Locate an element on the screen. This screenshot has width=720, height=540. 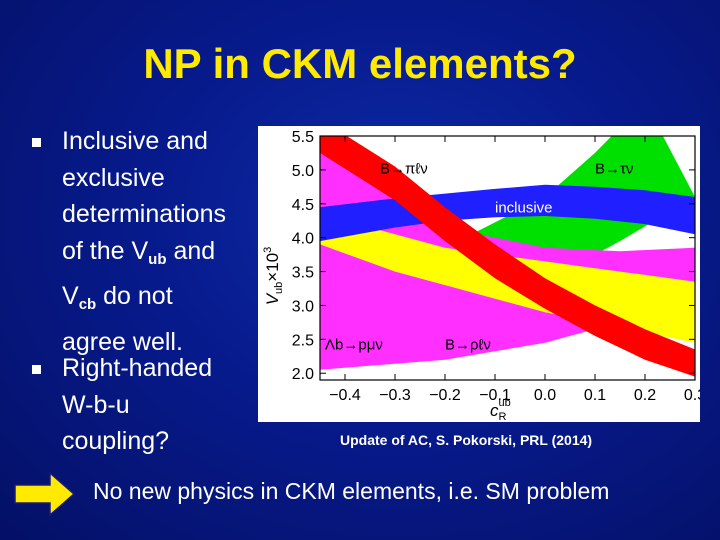
bullet-2-line: W-b-u is located at coordinates (96, 404).